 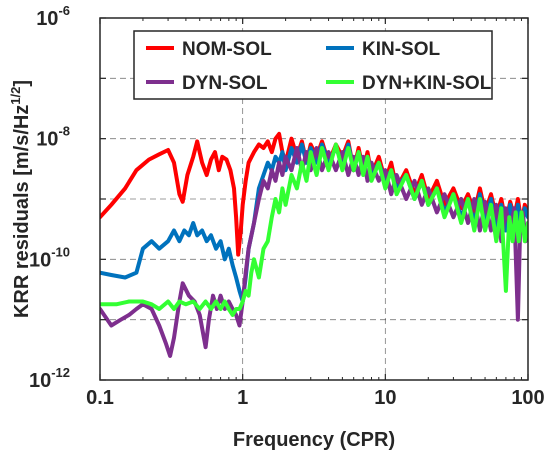 What do you see at coordinates (385, 398) in the screenshot?
I see `x-tick-label: 10` at bounding box center [385, 398].